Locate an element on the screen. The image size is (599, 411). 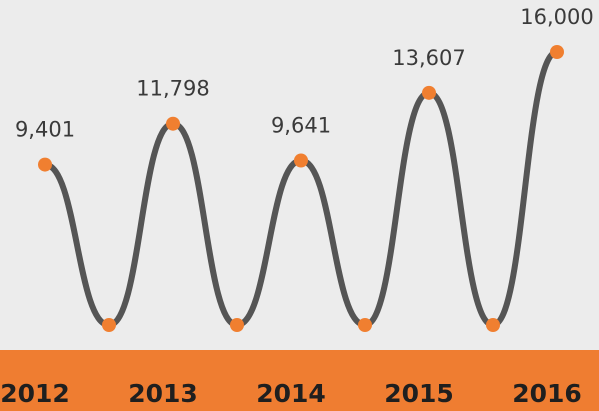
category-band is located at coordinates (299, 380).